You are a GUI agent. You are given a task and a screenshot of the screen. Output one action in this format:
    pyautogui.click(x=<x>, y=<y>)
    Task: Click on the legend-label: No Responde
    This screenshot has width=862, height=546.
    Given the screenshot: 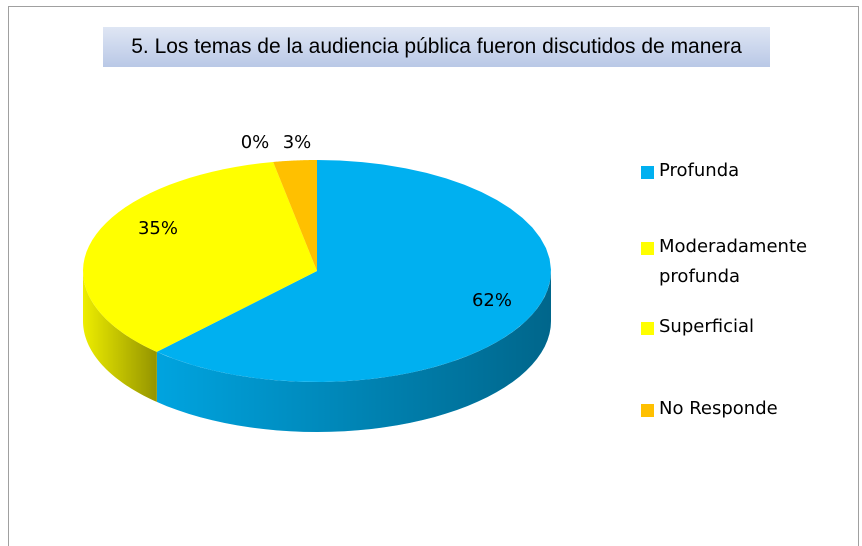 What is the action you would take?
    pyautogui.click(x=718, y=408)
    